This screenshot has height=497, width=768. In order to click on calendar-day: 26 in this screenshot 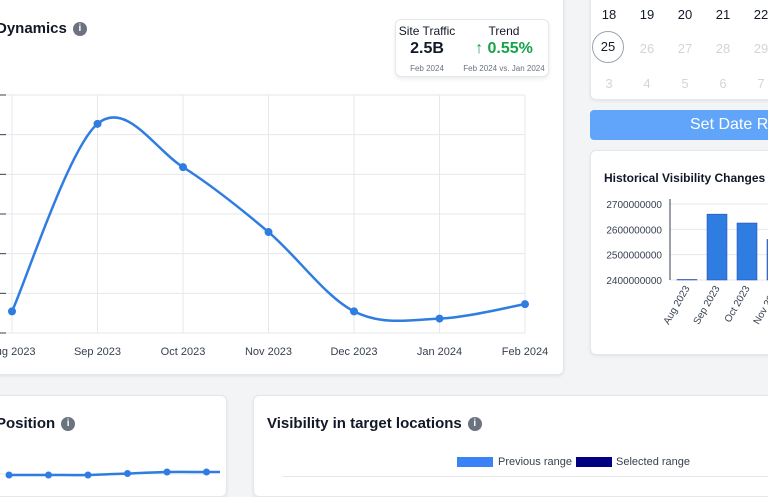, I will do `click(647, 48)`.